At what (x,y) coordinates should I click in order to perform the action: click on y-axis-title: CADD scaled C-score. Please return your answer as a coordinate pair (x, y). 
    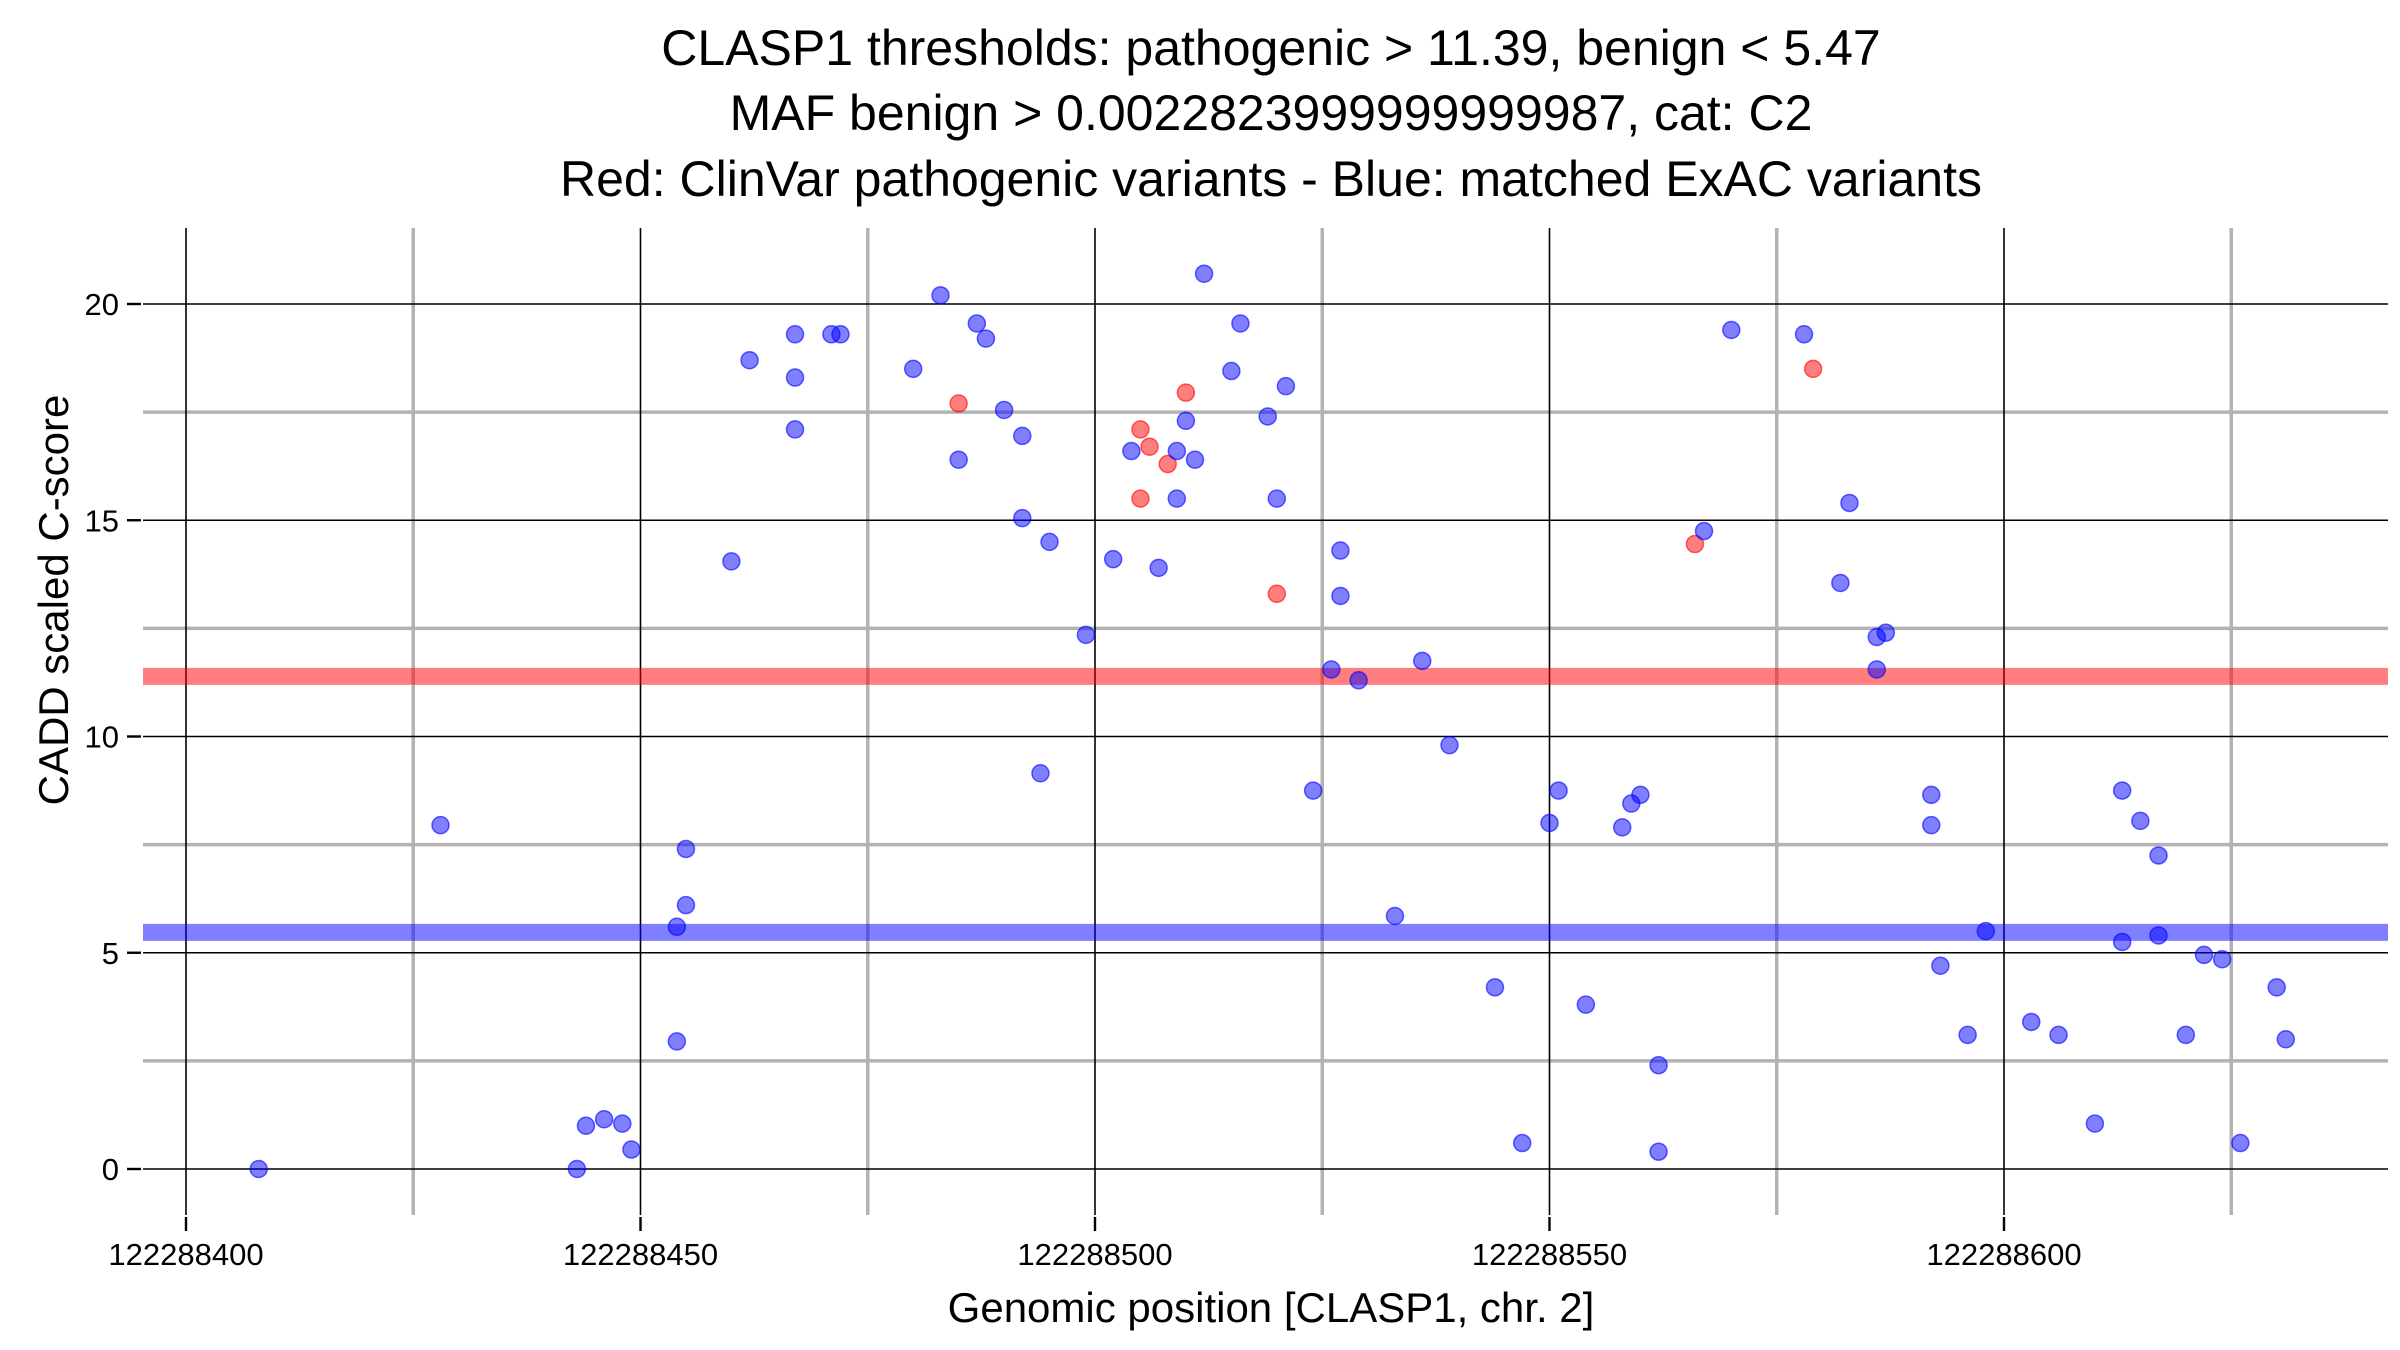
    Looking at the image, I should click on (53, 600).